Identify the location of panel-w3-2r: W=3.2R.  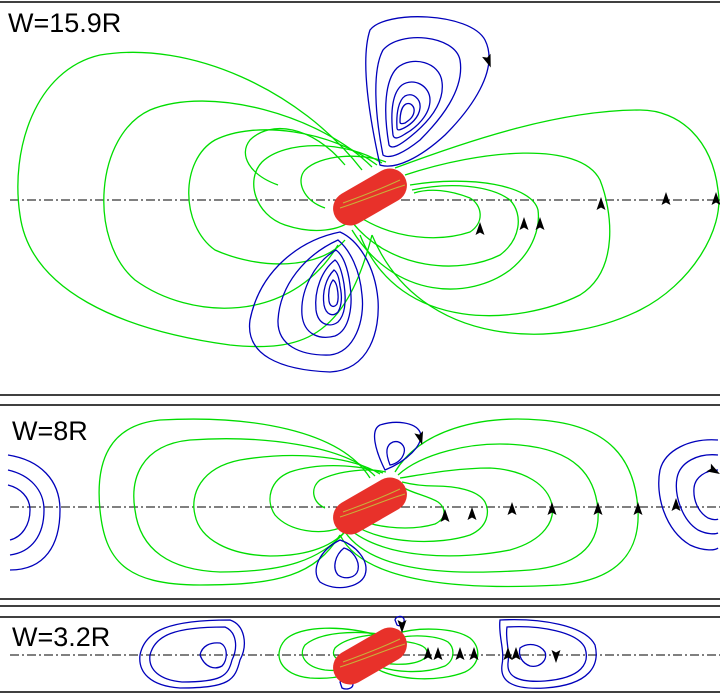
(360, 649).